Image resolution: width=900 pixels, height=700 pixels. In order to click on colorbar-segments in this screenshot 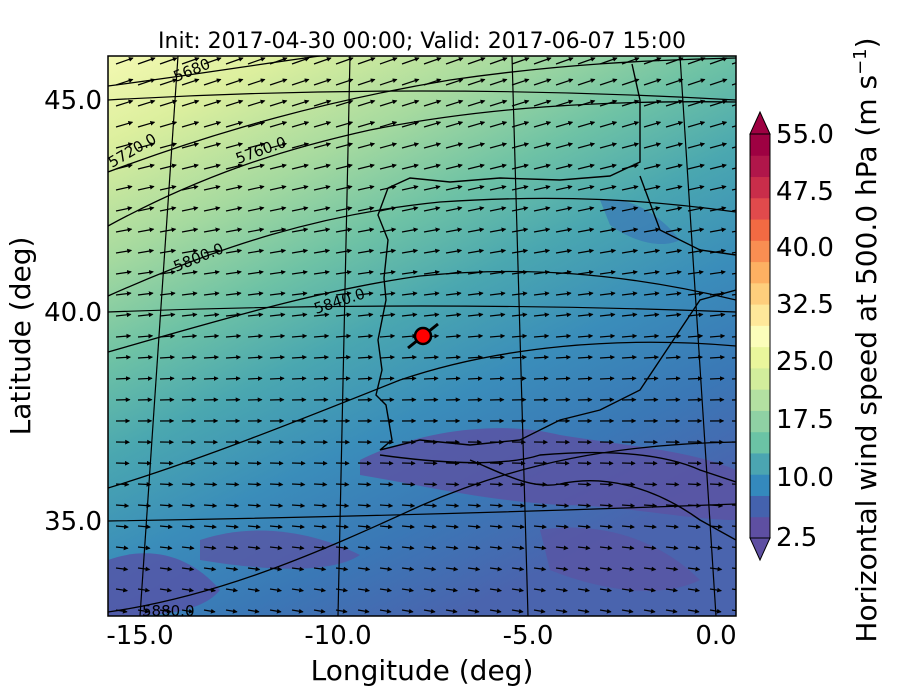, I will do `click(760, 336)`.